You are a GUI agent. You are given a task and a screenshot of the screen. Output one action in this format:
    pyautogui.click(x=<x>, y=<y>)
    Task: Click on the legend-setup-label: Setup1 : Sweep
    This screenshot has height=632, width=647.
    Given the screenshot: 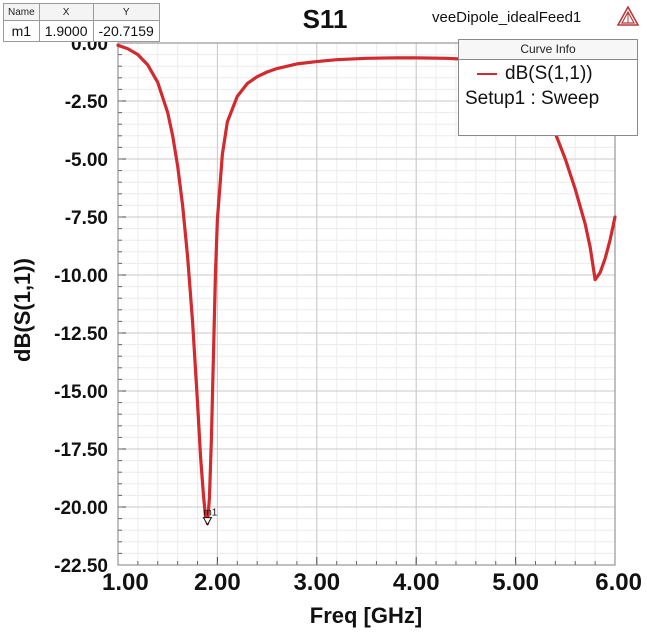 What is the action you would take?
    pyautogui.click(x=532, y=98)
    